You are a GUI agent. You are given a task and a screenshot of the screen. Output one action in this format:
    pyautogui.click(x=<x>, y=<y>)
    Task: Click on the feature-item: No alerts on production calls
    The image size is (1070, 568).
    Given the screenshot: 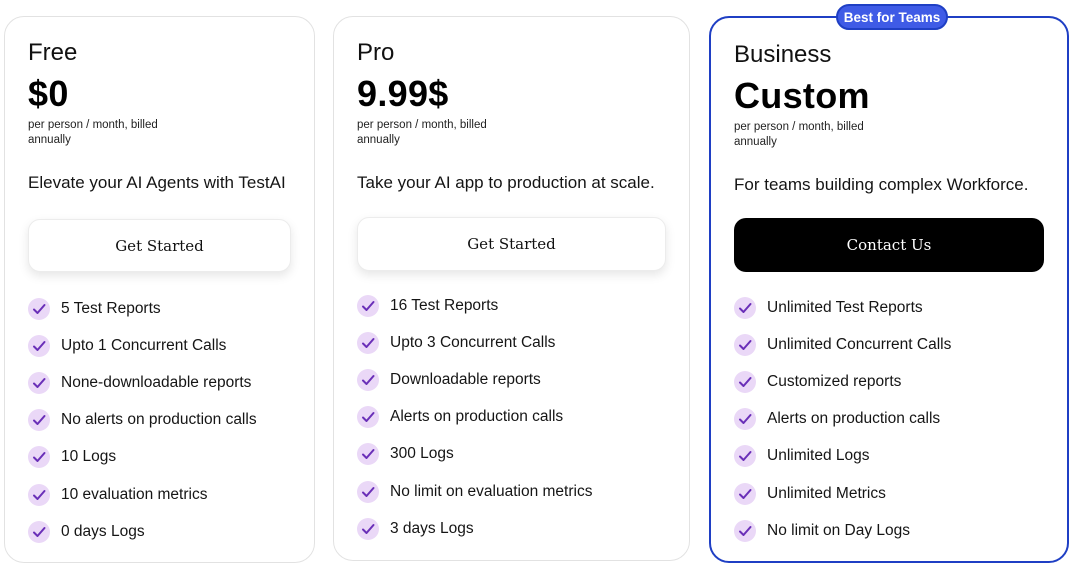 What is the action you would take?
    pyautogui.click(x=142, y=420)
    